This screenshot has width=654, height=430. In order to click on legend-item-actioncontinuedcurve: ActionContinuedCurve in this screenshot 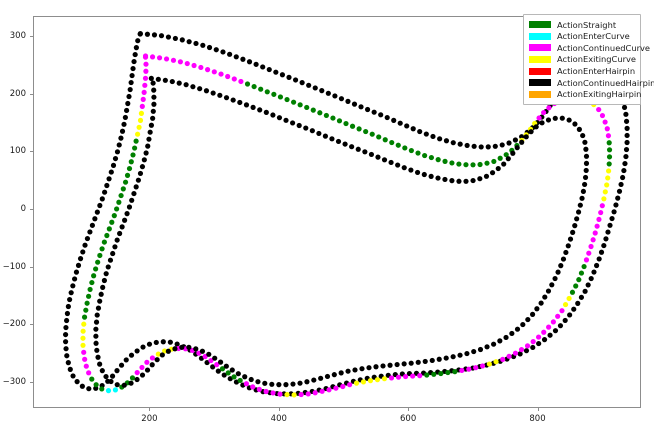, I will do `click(589, 48)`.